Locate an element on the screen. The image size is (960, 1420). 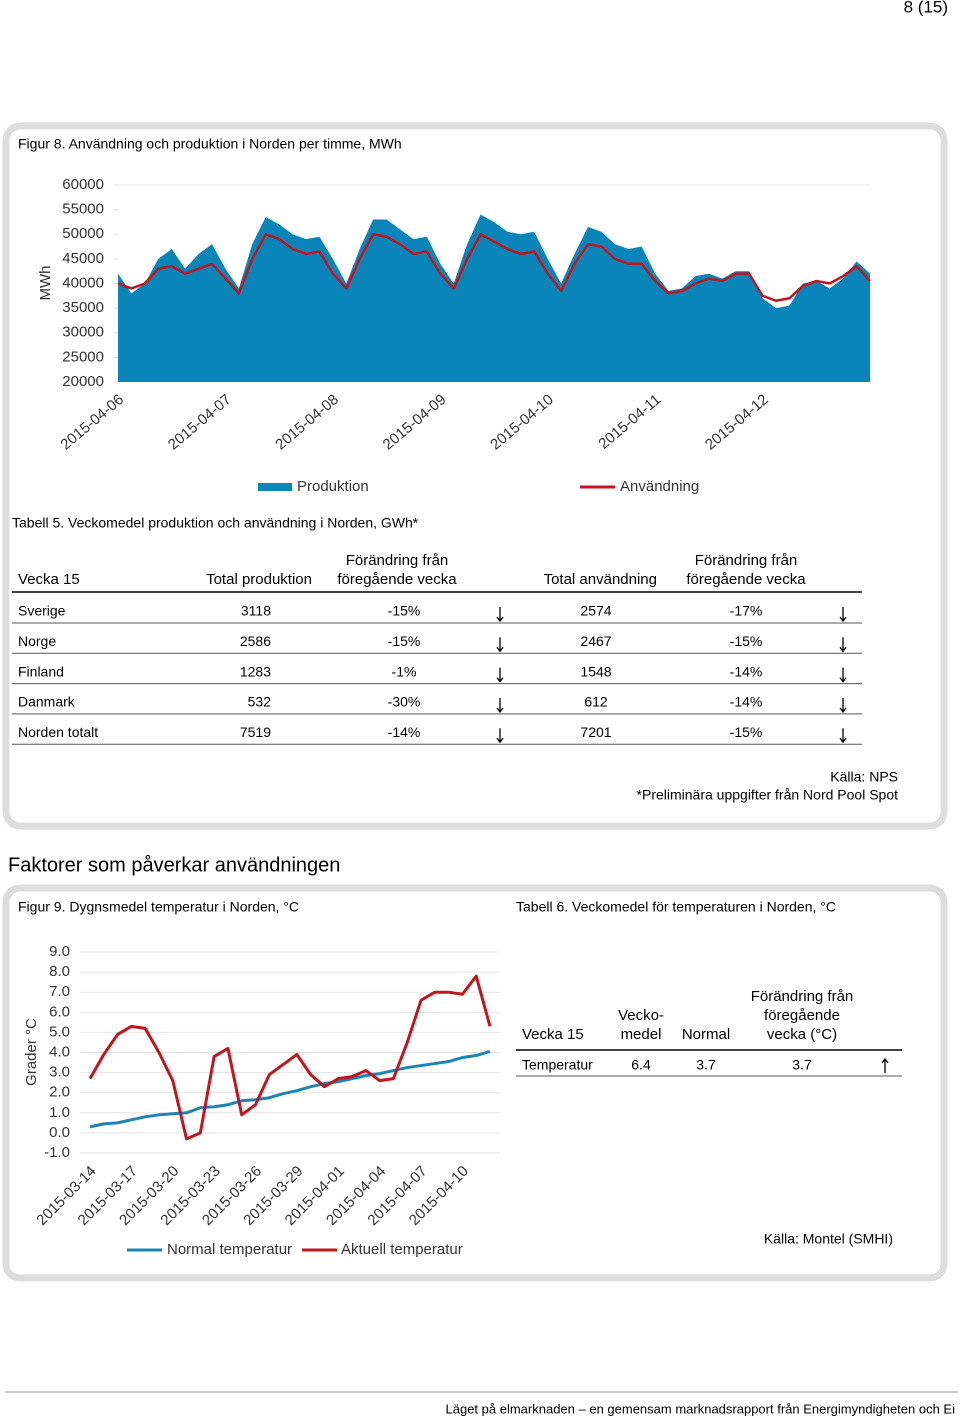
table-cell: 6.4 is located at coordinates (641, 1065).